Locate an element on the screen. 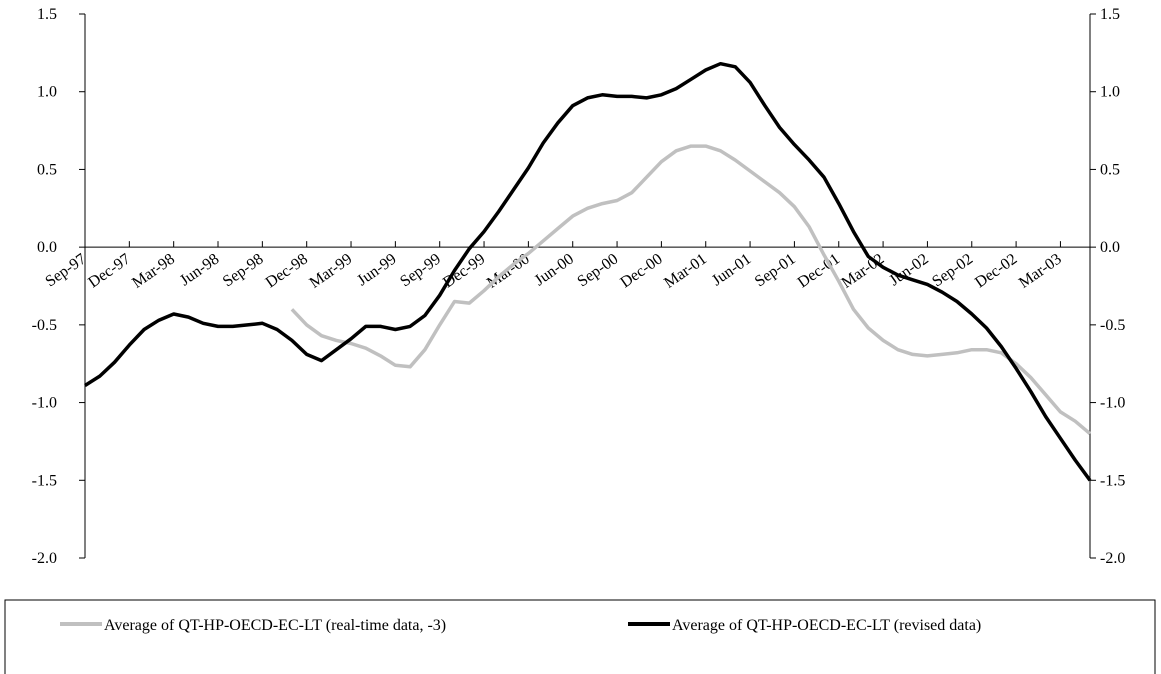 The image size is (1161, 674). y2-tick-label: -1.0 is located at coordinates (1112, 403).